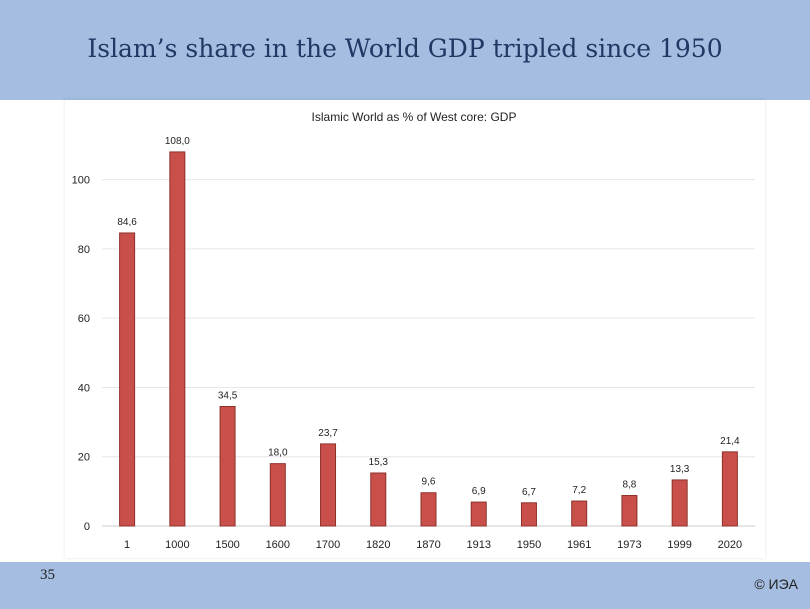 The width and height of the screenshot is (810, 609). Describe the element at coordinates (47, 575) in the screenshot. I see `slide-number: 35` at that location.